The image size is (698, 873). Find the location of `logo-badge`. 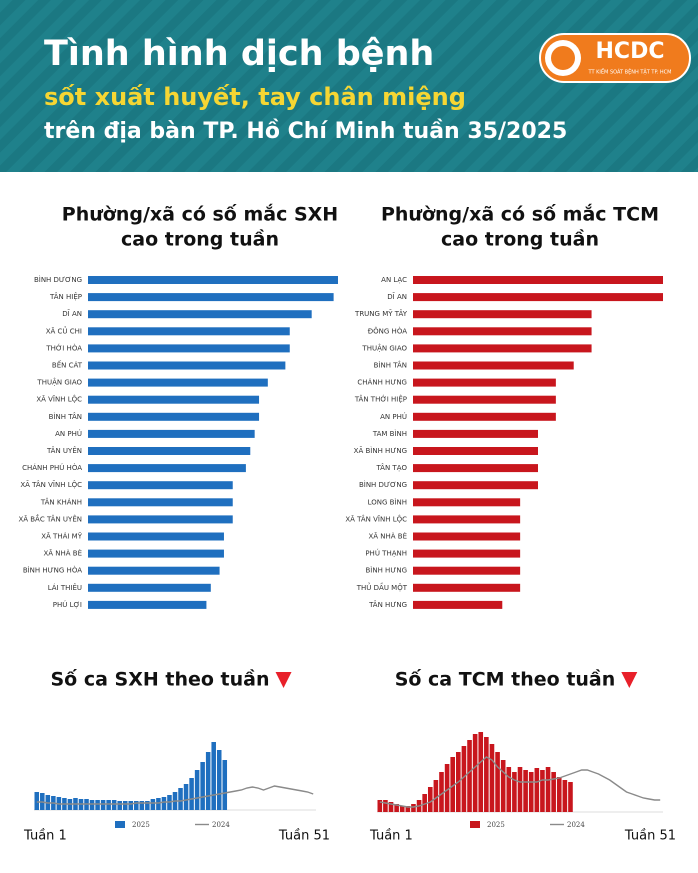

logo-badge is located at coordinates (615, 58).